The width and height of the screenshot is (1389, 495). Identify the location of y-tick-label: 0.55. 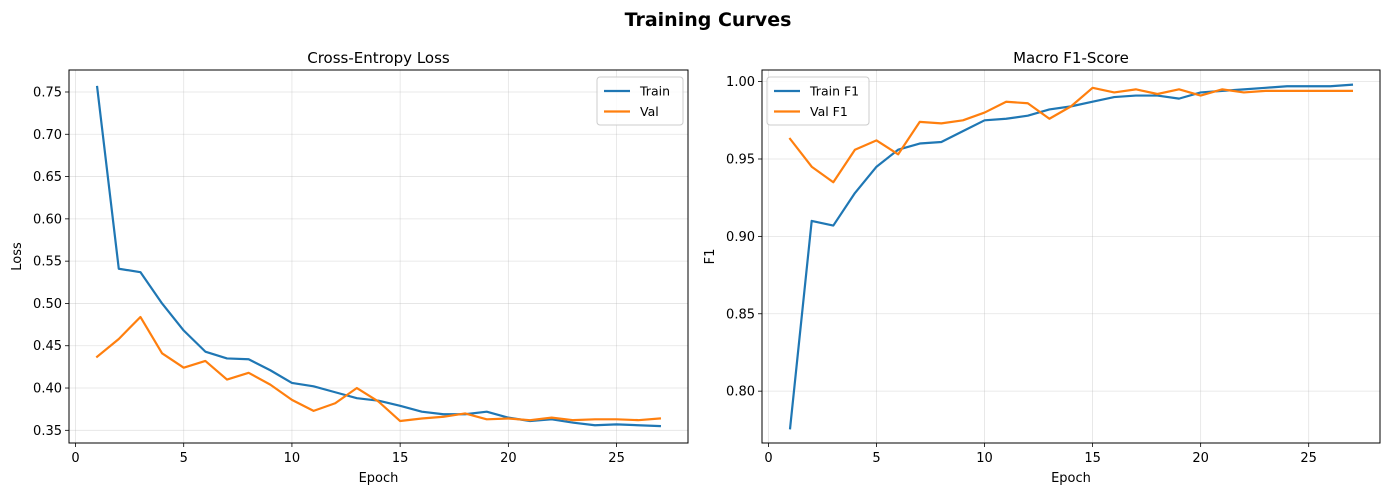
(47, 262).